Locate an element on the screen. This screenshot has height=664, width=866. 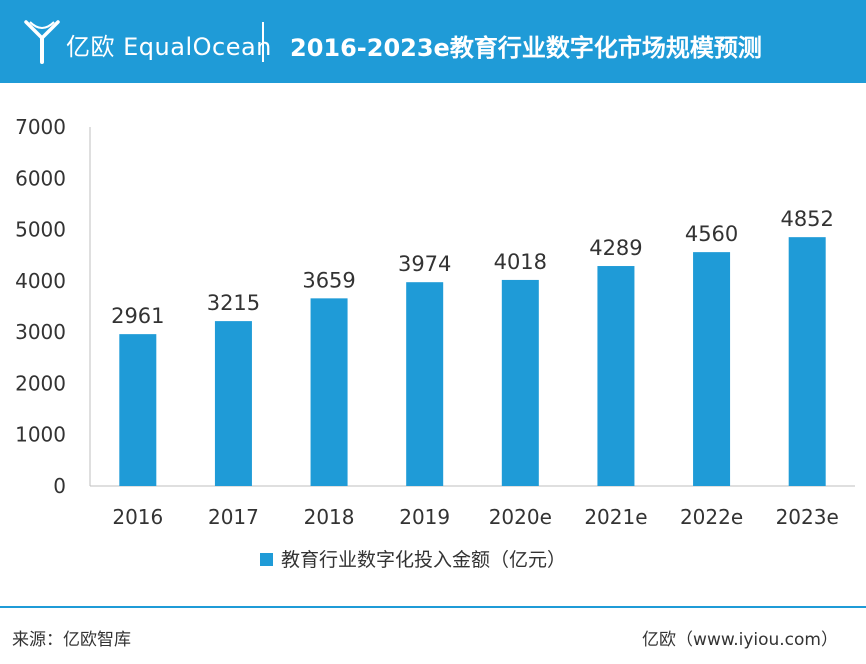
header-divider is located at coordinates (263, 42).